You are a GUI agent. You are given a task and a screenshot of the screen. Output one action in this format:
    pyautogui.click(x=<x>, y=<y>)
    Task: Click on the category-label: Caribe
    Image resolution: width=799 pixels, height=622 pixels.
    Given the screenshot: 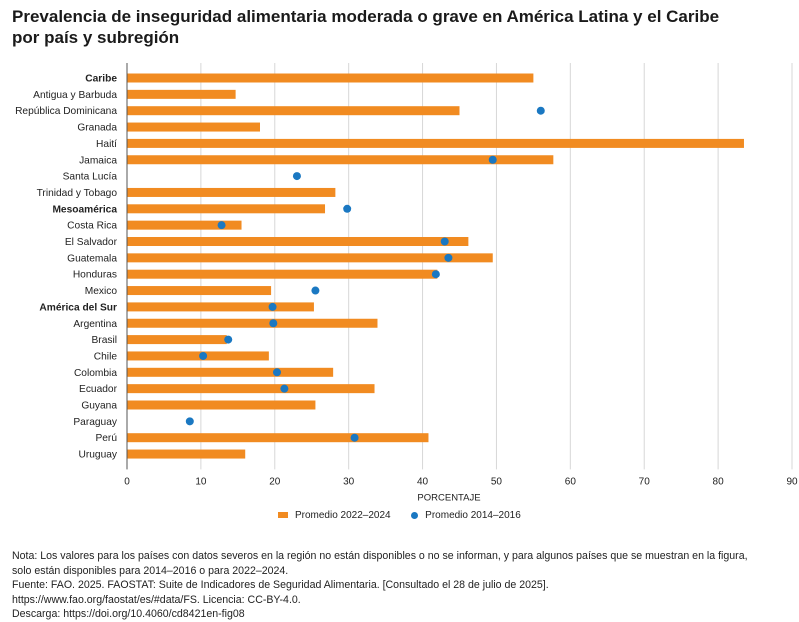 What is the action you would take?
    pyautogui.click(x=101, y=79)
    